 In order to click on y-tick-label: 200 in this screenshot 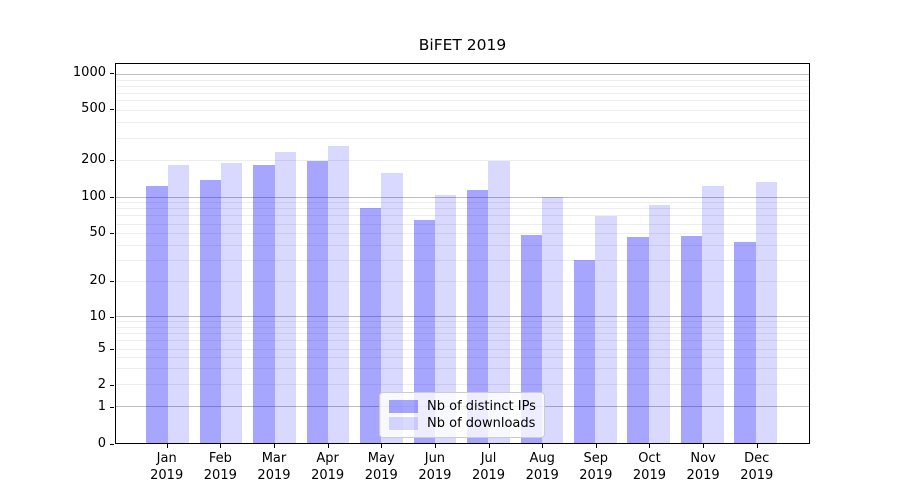, I will do `click(93, 159)`.